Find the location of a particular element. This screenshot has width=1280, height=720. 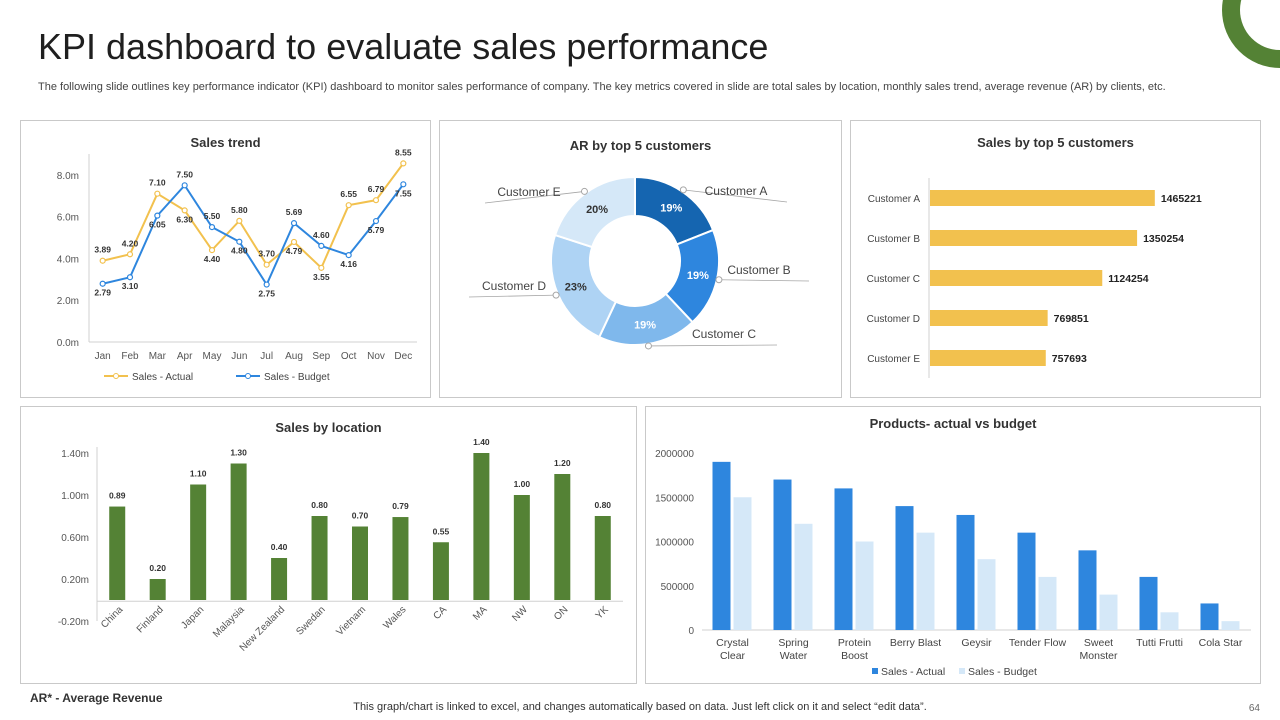

category-label: Japan is located at coordinates (192, 617).